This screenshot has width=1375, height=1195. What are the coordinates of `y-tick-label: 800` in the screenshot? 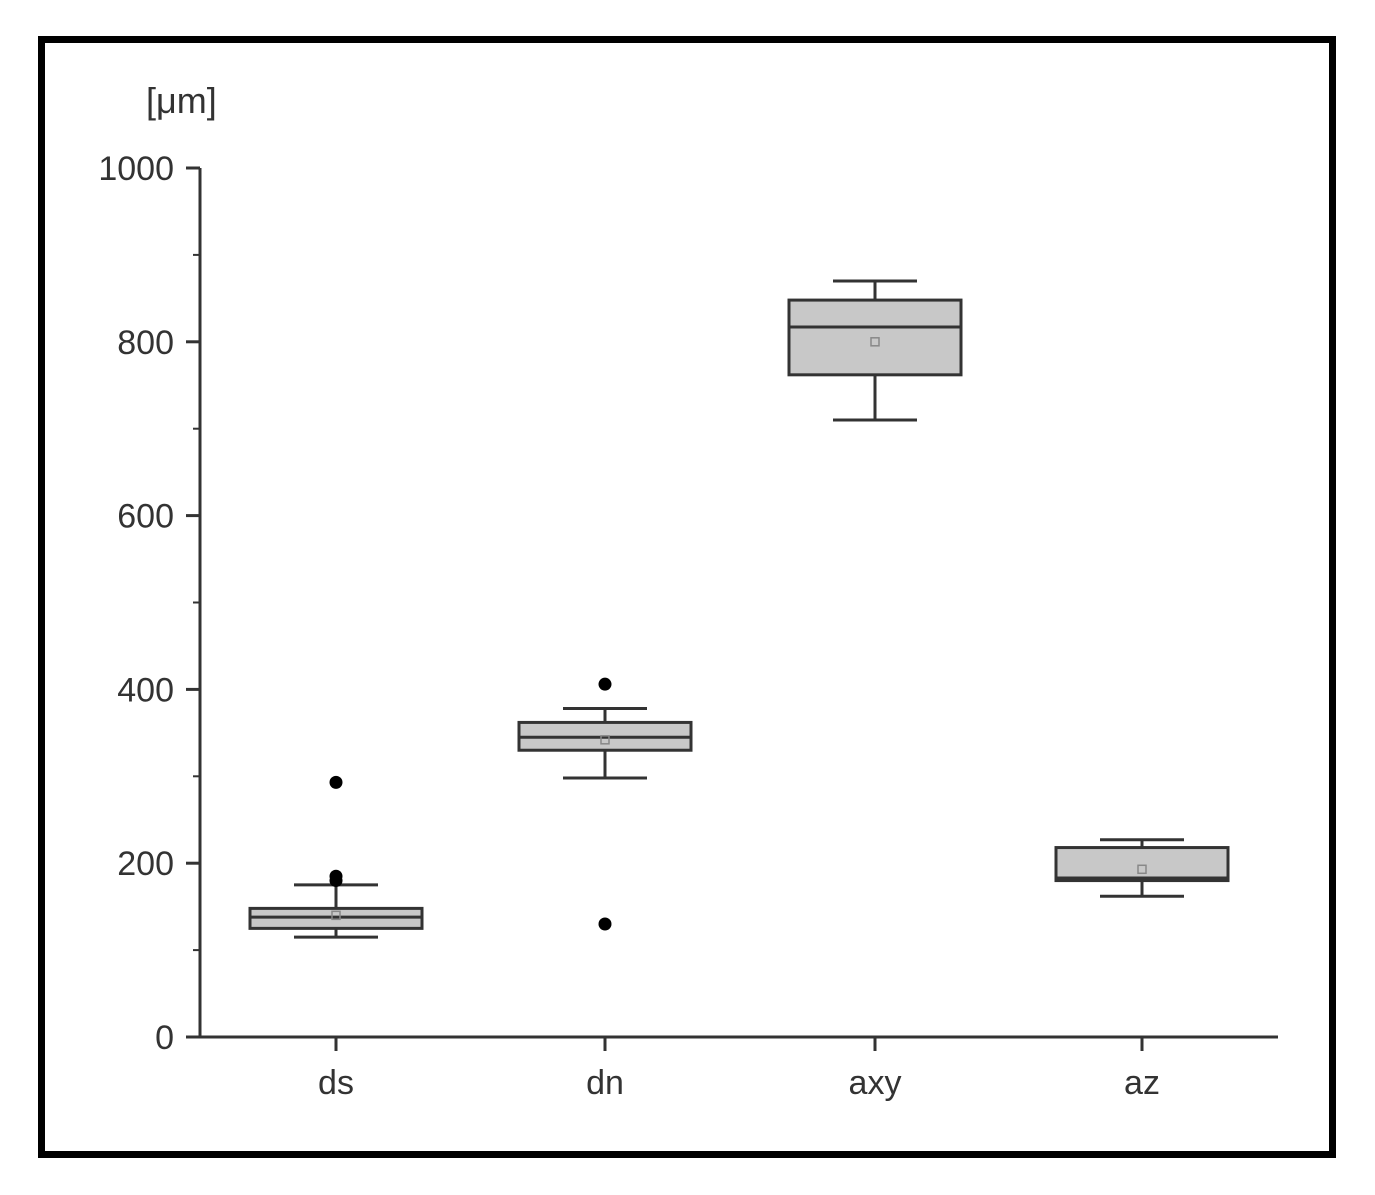 It's located at (145, 343).